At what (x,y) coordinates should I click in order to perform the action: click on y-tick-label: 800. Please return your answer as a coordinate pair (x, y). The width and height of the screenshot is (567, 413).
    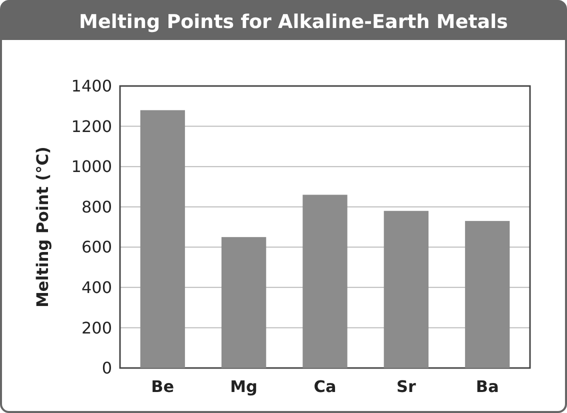
    Looking at the image, I should click on (96, 206).